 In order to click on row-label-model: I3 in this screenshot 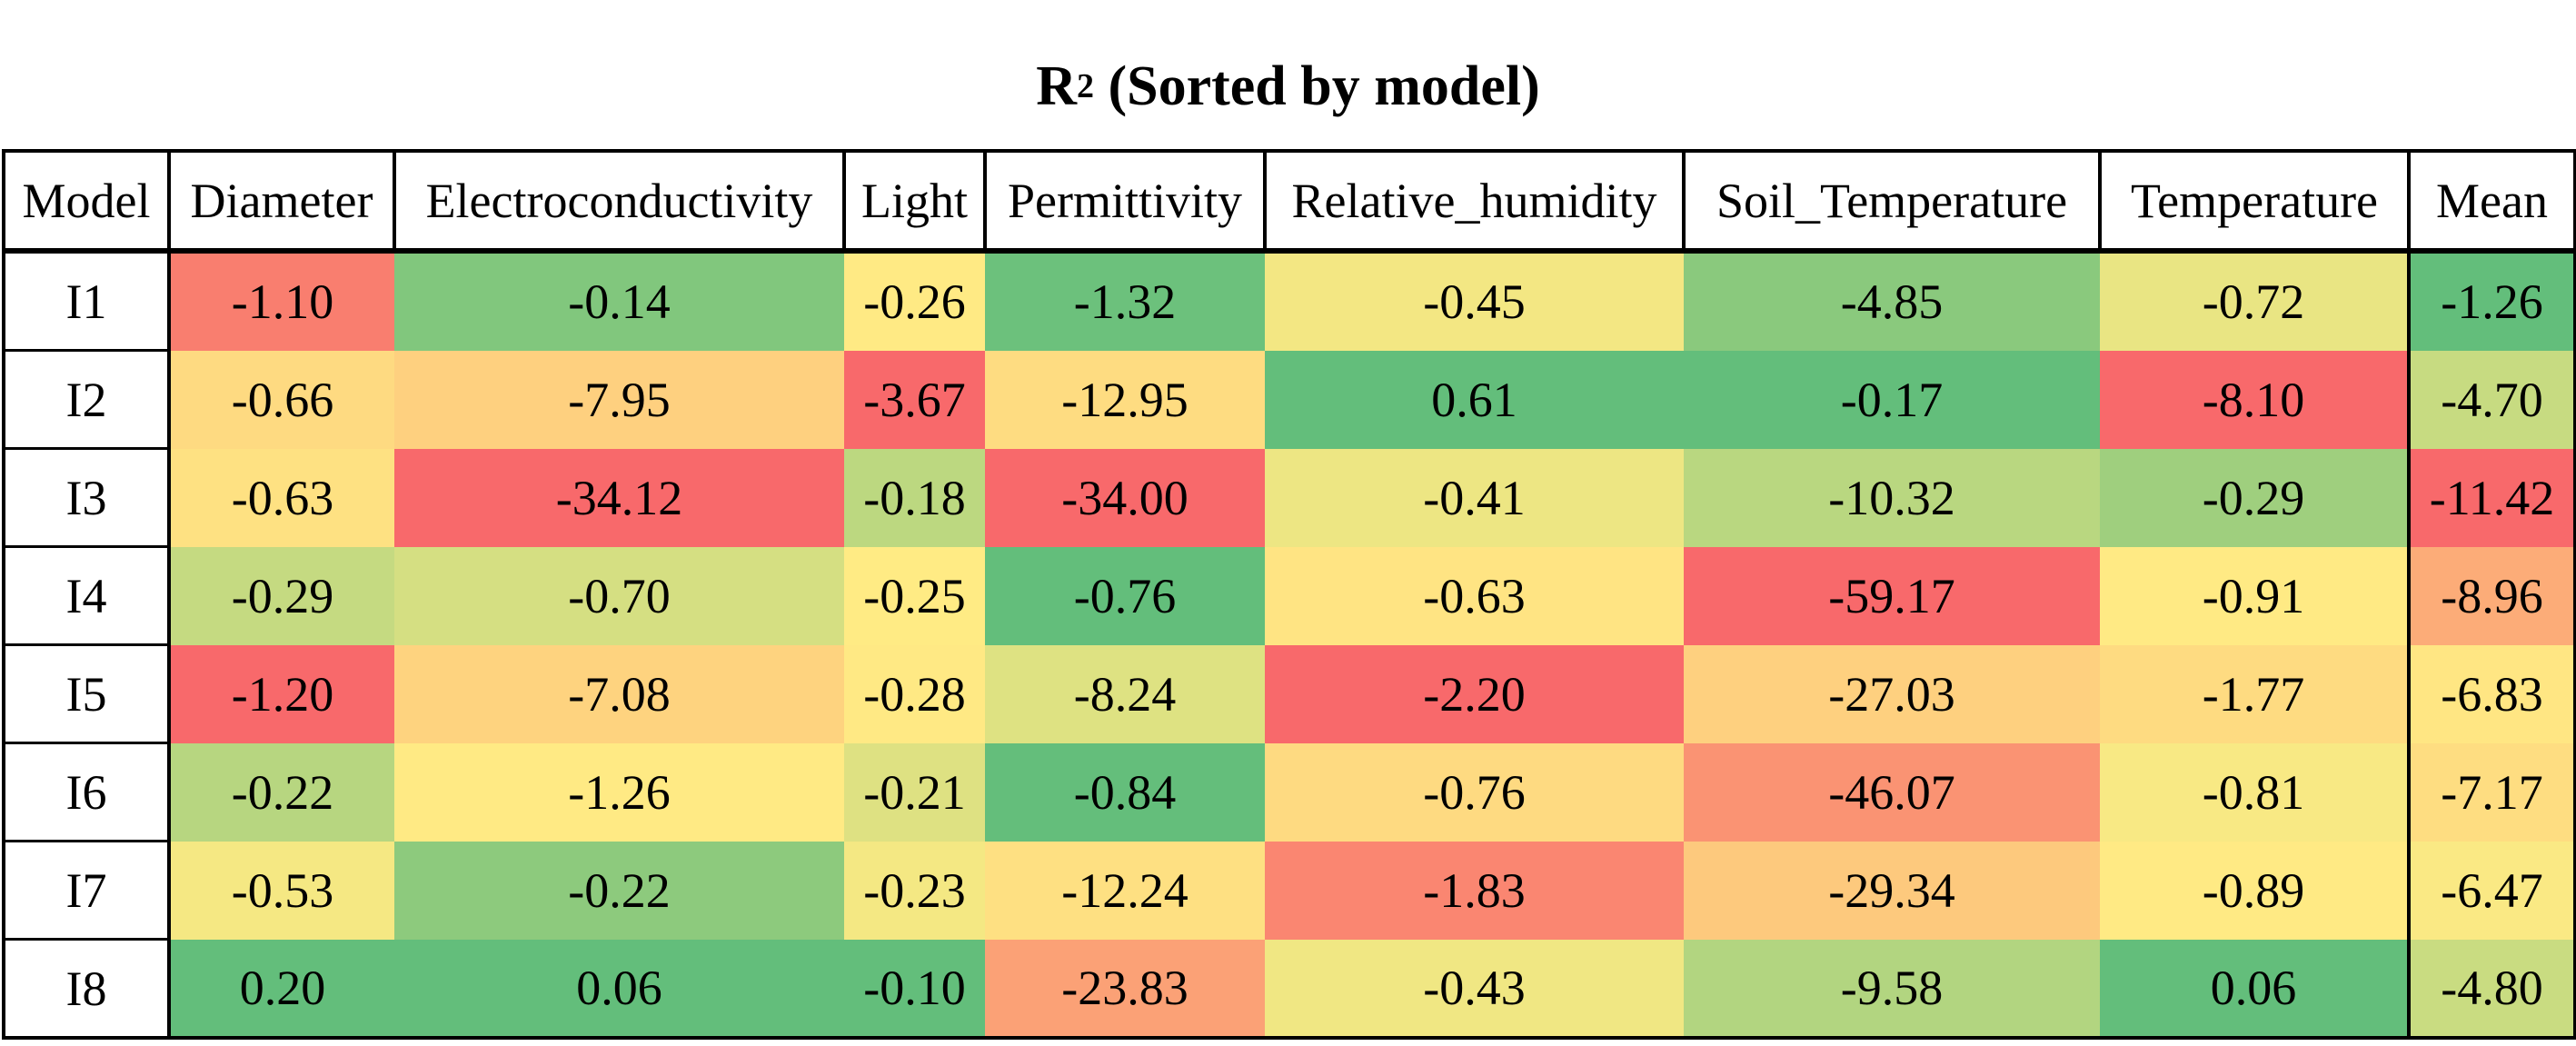, I will do `click(86, 497)`.